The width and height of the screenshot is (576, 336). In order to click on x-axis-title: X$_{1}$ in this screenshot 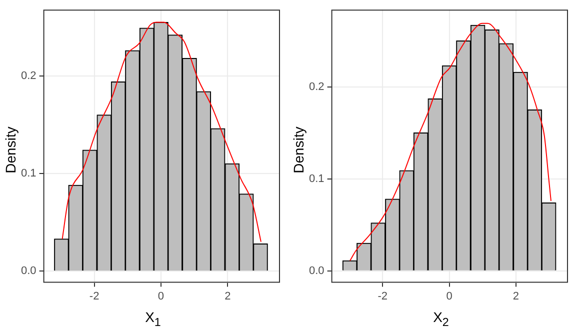, I will do `click(153, 319)`.